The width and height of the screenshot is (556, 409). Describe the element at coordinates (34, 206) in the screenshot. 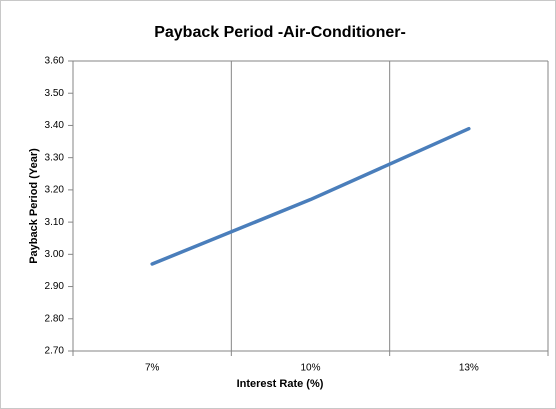

I see `y-axis-label: Payback Period (Year)` at that location.